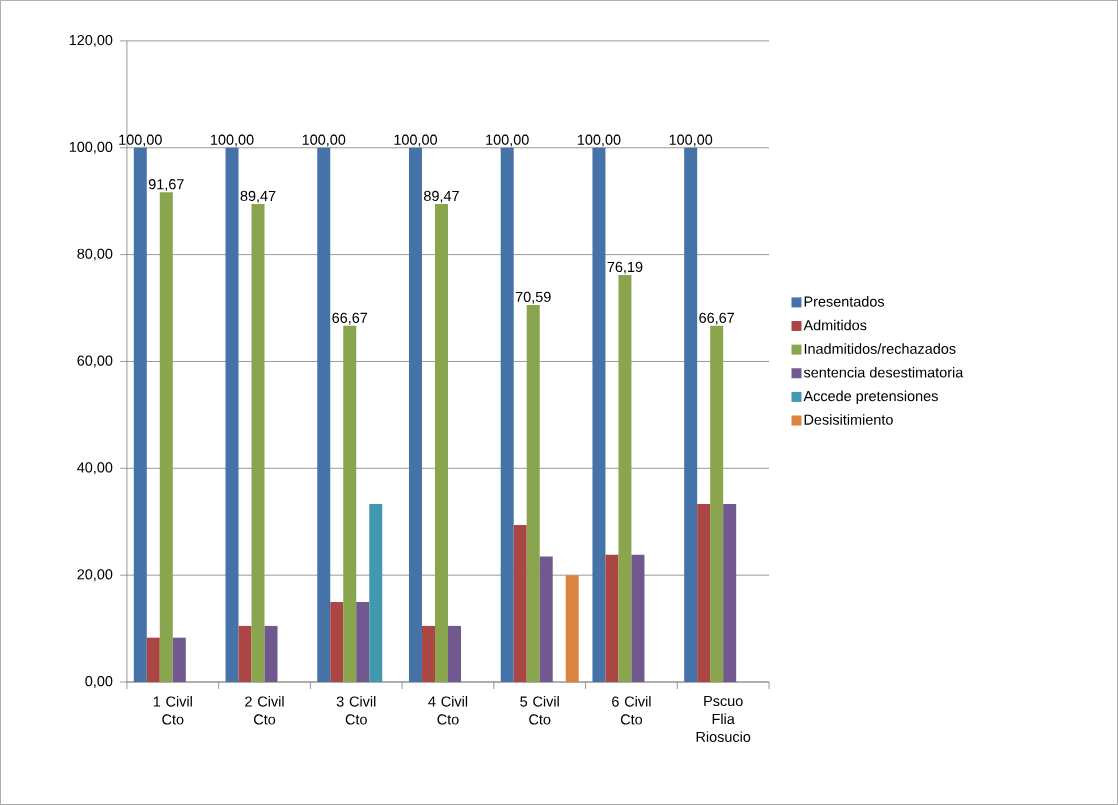  Describe the element at coordinates (95, 361) in the screenshot. I see `y-tick-label: 60,00` at that location.